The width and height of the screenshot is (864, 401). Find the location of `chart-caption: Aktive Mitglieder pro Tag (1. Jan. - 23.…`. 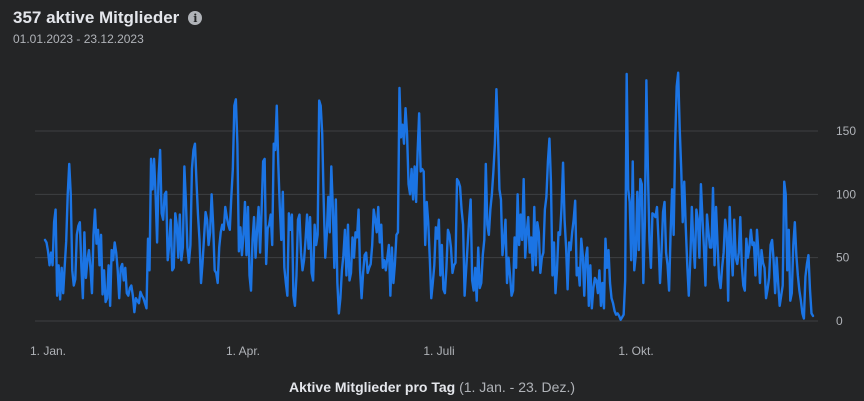

chart-caption: Aktive Mitglieder pro Tag (1. Jan. - 23.… is located at coordinates (432, 387).